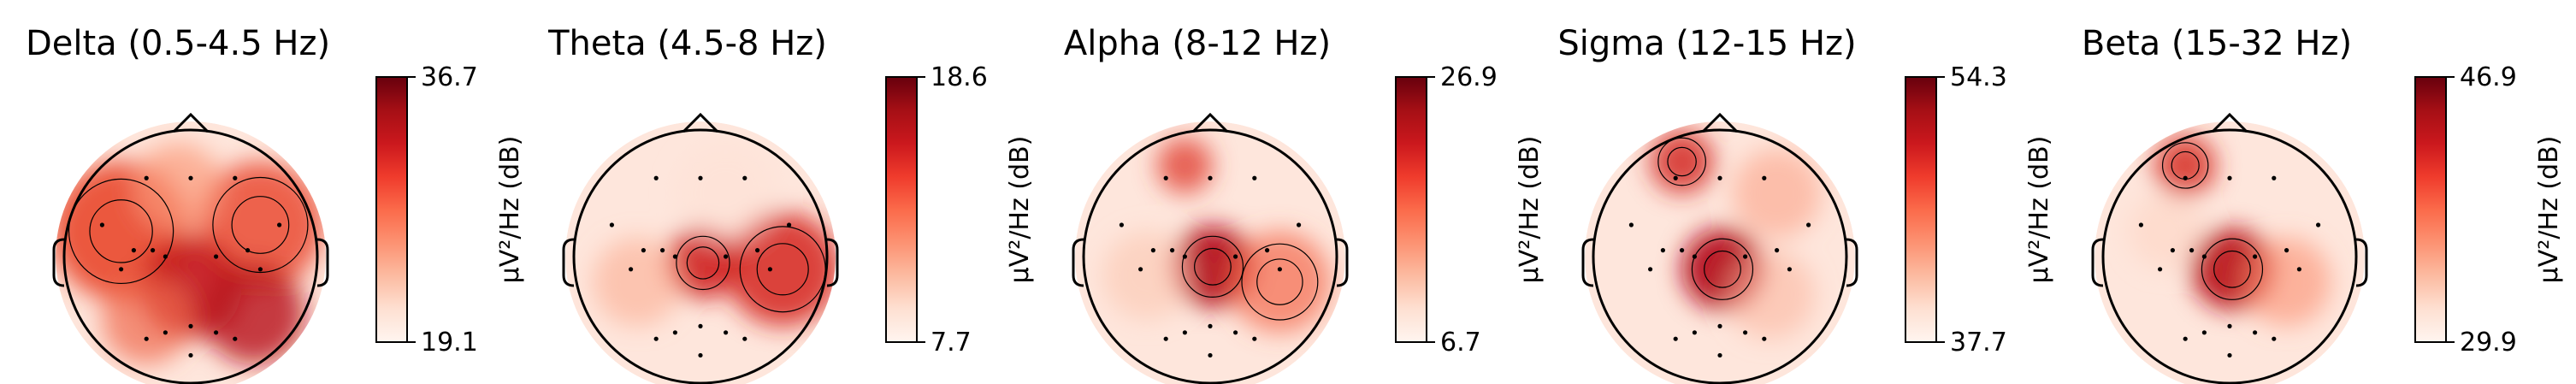  Describe the element at coordinates (178, 43) in the screenshot. I see `panel-title: Delta (0.5-4.5 Hz)` at that location.